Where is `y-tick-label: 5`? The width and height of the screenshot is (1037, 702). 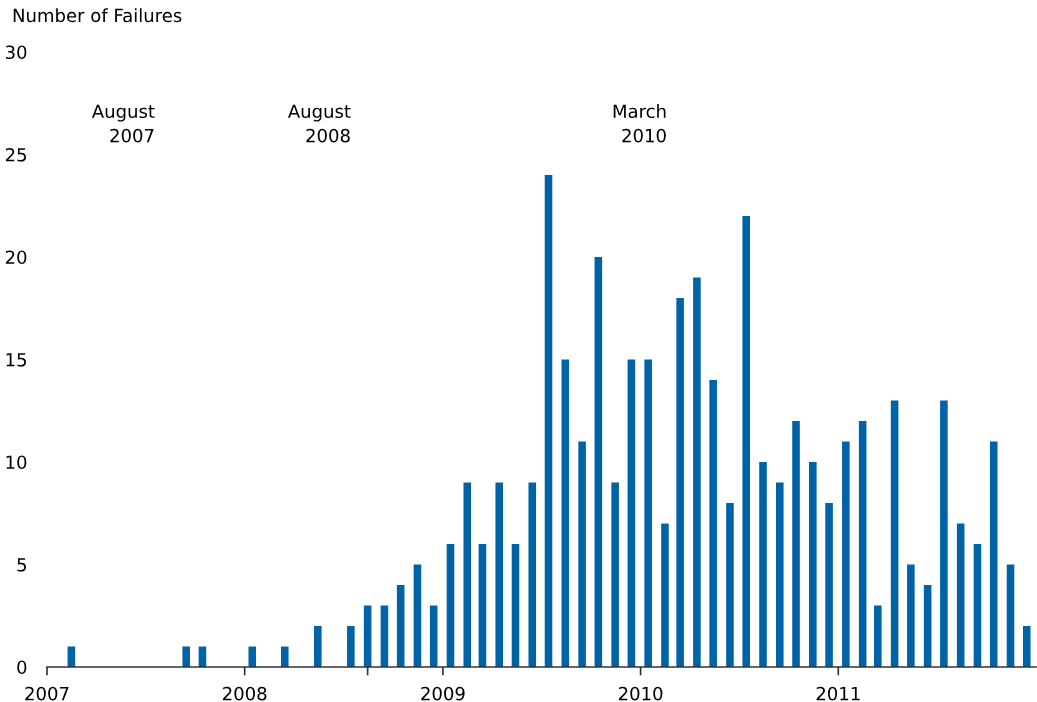
y-tick-label: 5 is located at coordinates (21, 565).